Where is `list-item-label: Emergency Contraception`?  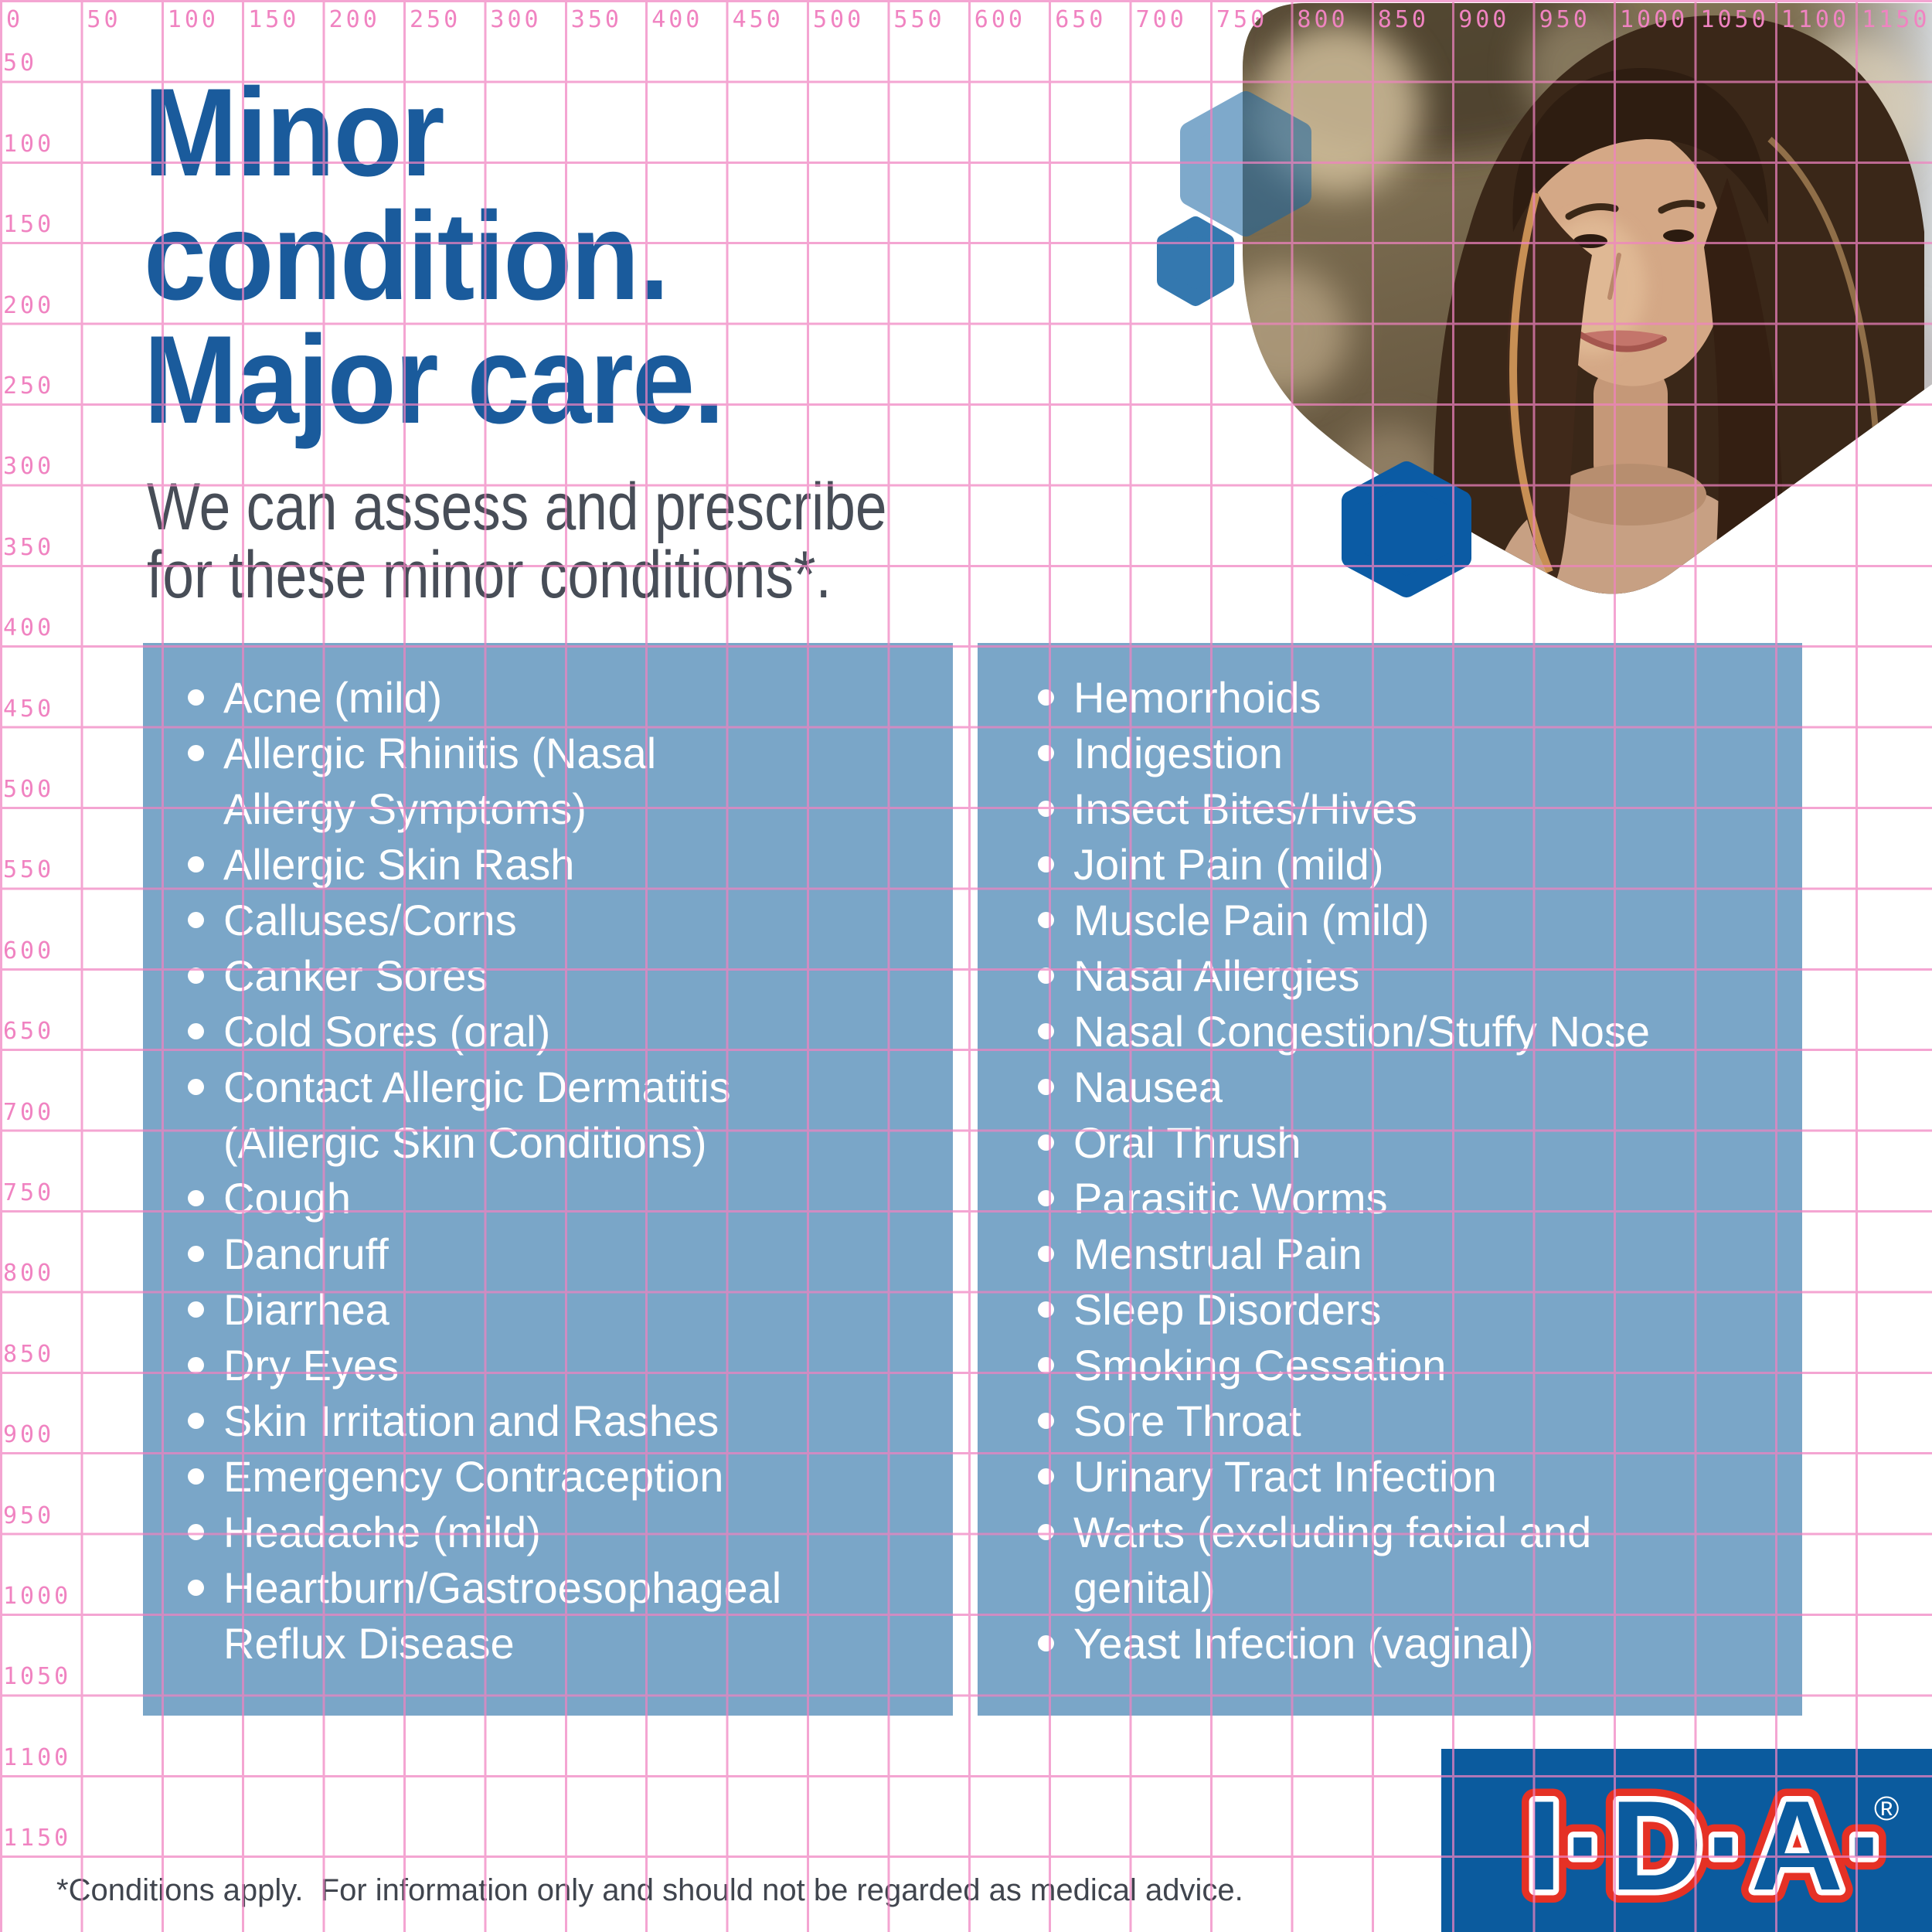 list-item-label: Emergency Contraception is located at coordinates (474, 1476).